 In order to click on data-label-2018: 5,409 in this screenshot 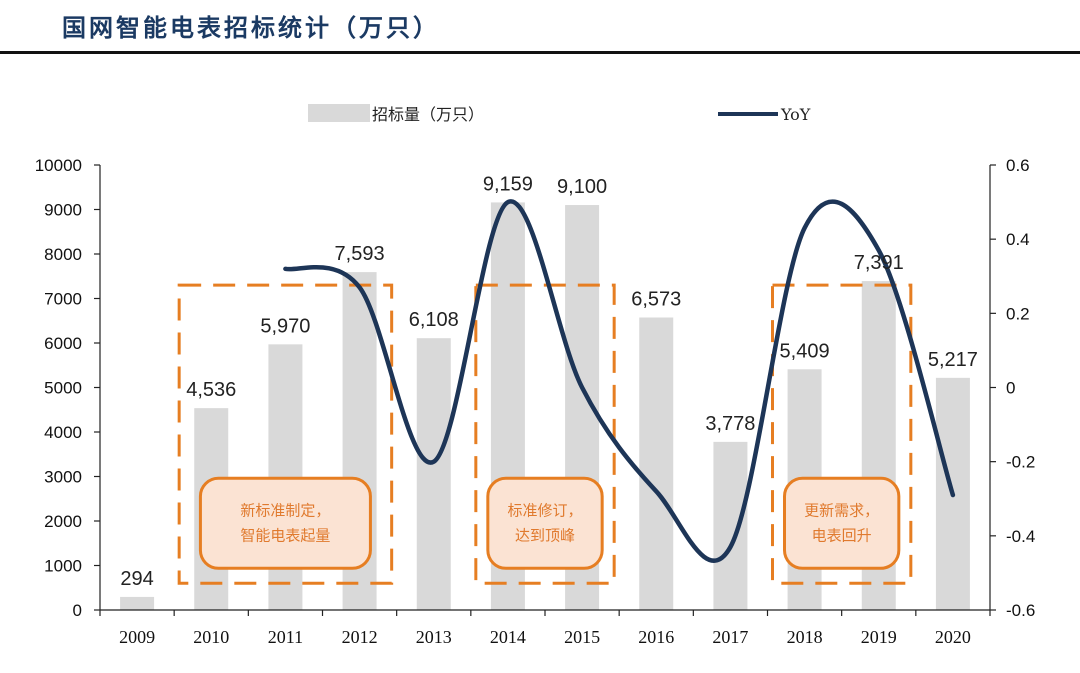, I will do `click(805, 351)`.